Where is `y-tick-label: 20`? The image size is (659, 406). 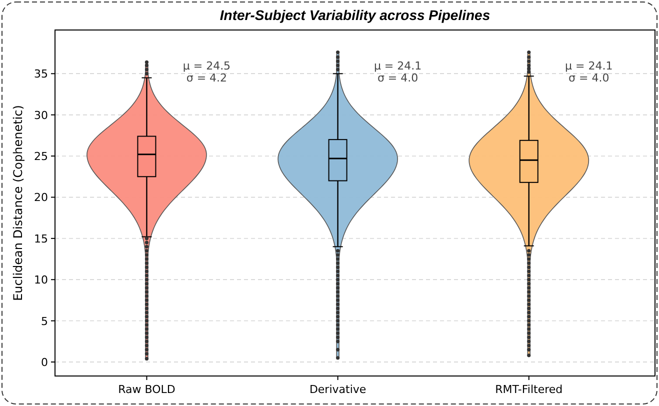
y-tick-label: 20 is located at coordinates (41, 197).